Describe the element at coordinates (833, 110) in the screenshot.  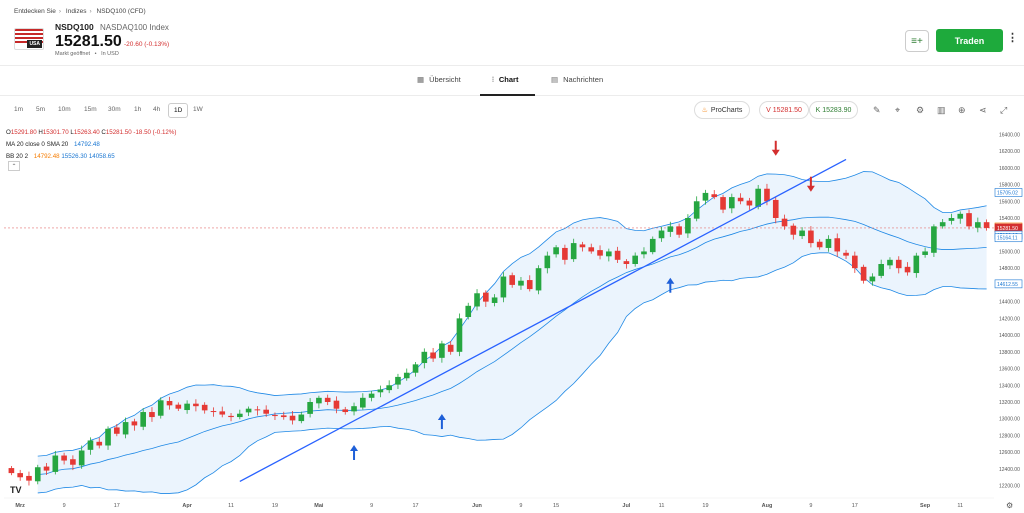
I see `buy-price-button: K 15283.90` at that location.